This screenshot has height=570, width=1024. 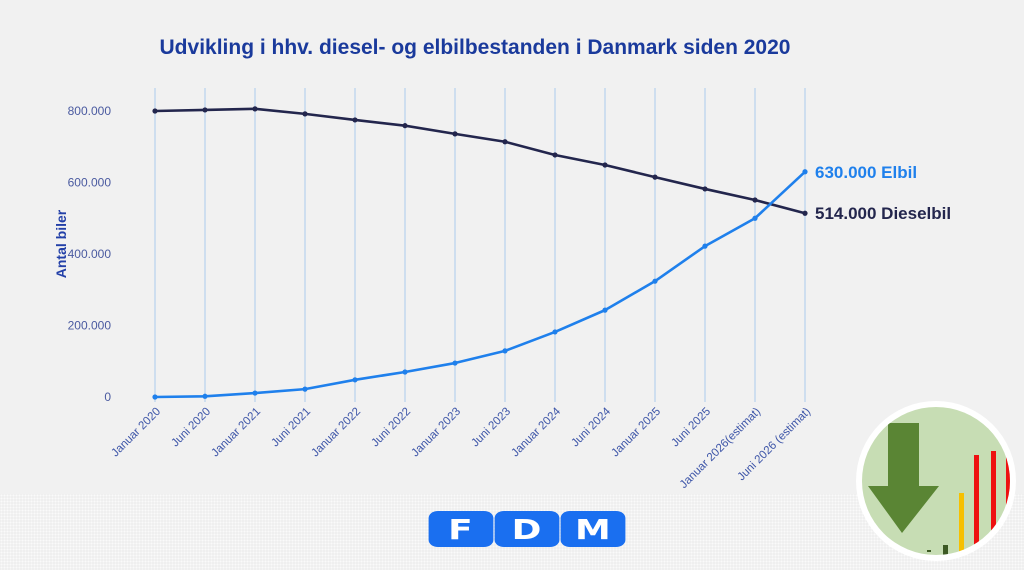 I want to click on x-tick-label: Juni 2023, so click(x=491, y=428).